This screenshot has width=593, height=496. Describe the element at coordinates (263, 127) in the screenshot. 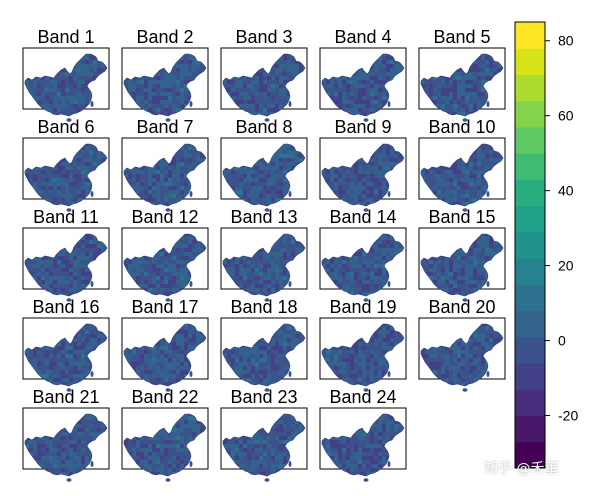

I see `panel-title: Band 8` at that location.